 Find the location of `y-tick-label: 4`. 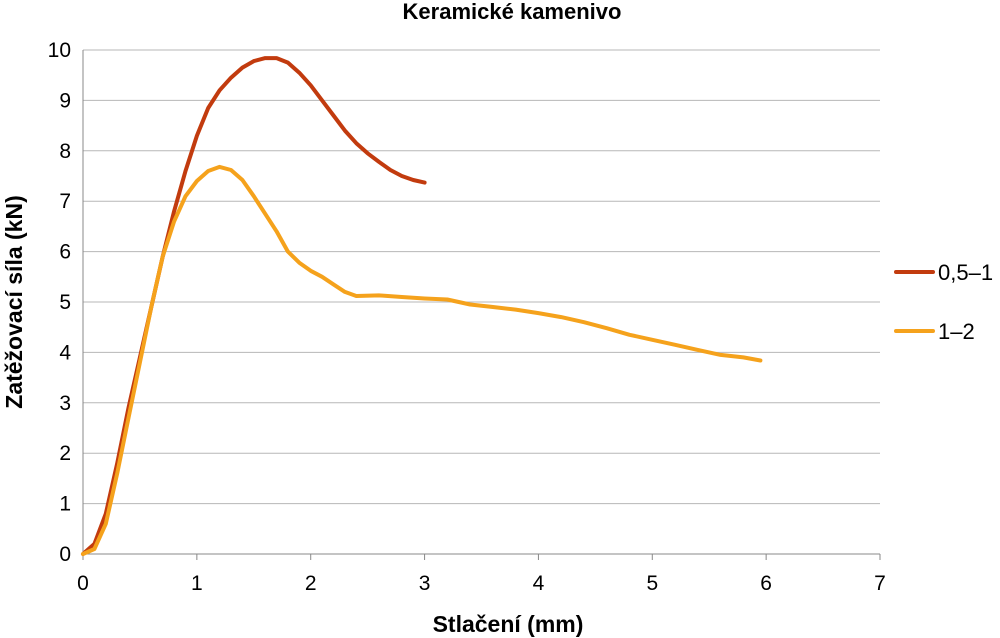

y-tick-label: 4 is located at coordinates (65, 352).